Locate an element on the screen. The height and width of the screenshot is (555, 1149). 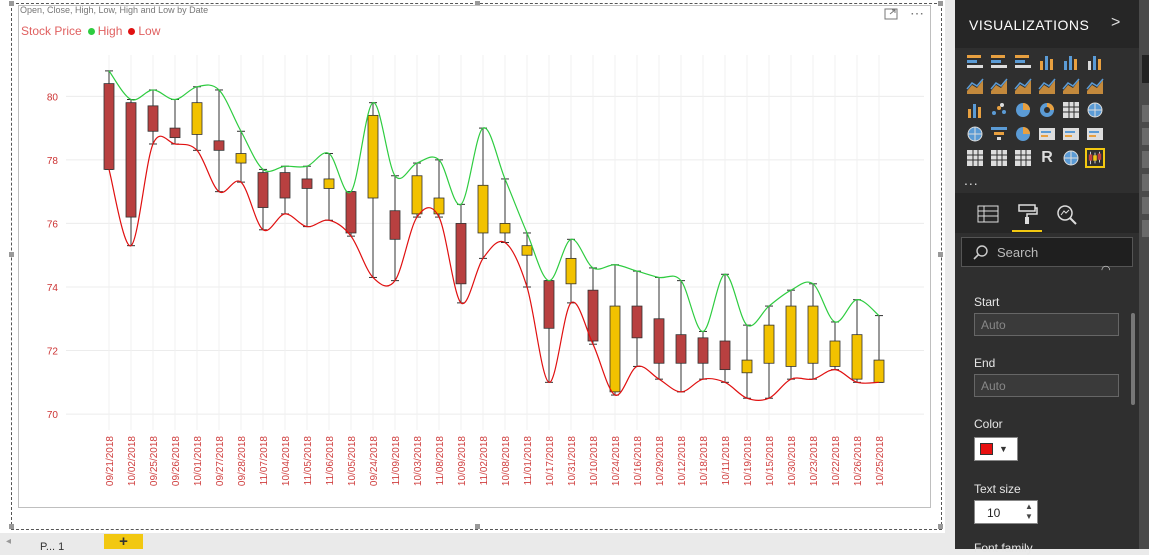
pane-title: VISUALIZATIONS is located at coordinates (1029, 25).